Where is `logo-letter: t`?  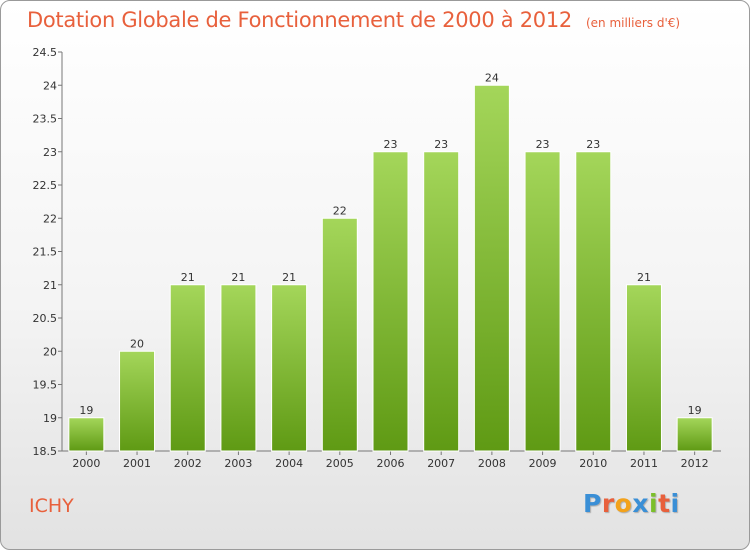
logo-letter: t is located at coordinates (664, 503).